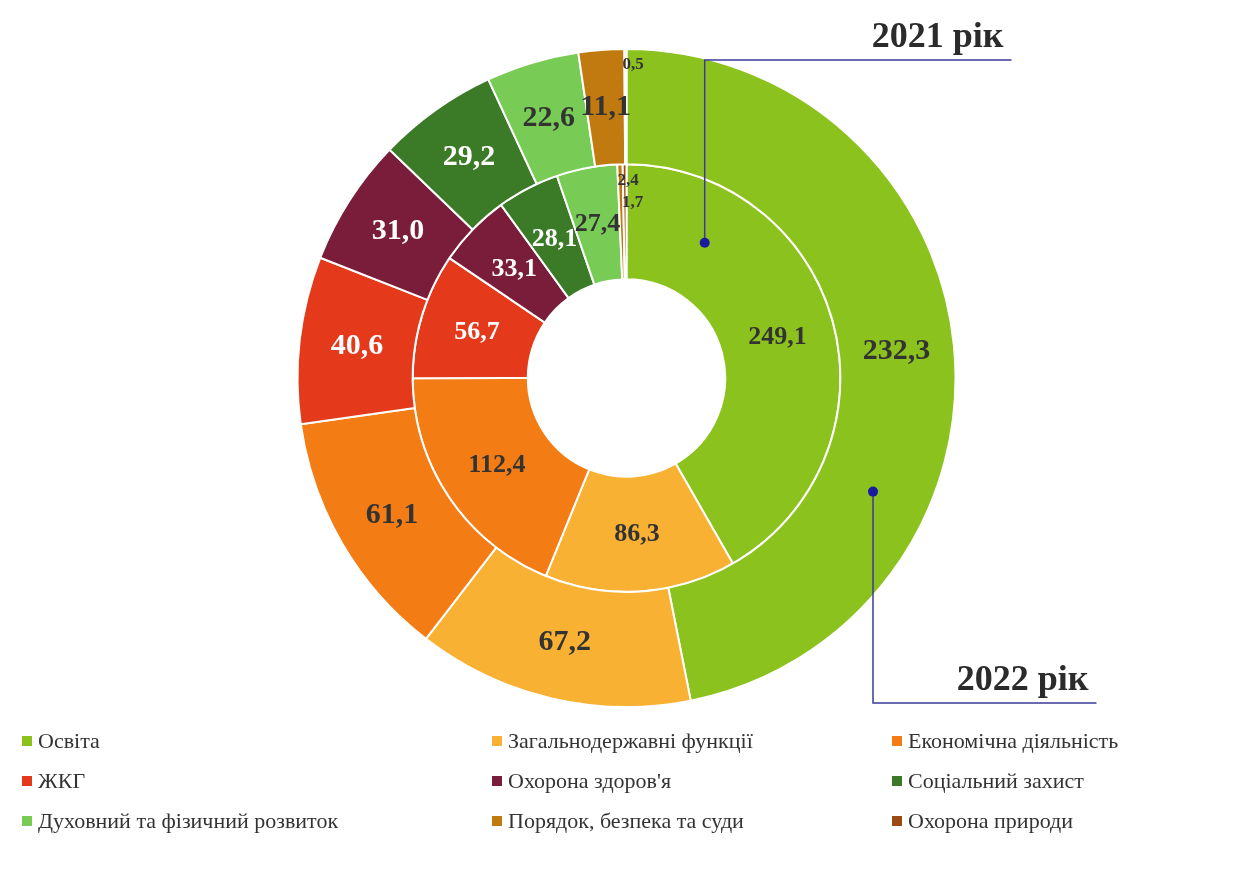 Image resolution: width=1253 pixels, height=883 pixels. I want to click on legend-label: Освіта, so click(69, 741).